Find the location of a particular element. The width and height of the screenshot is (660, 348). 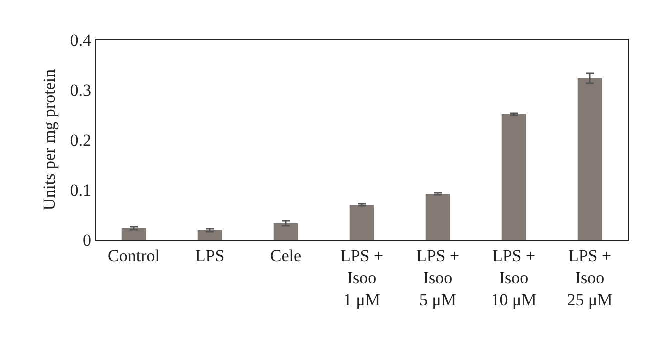

y-tick-label: 0.1 is located at coordinates (81, 190).